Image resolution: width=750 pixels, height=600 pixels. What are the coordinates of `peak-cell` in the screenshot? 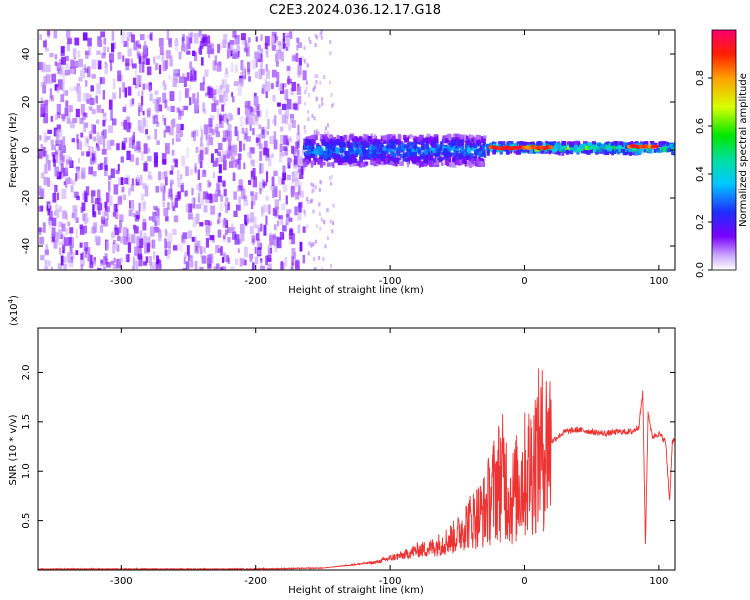 It's located at (656, 146).